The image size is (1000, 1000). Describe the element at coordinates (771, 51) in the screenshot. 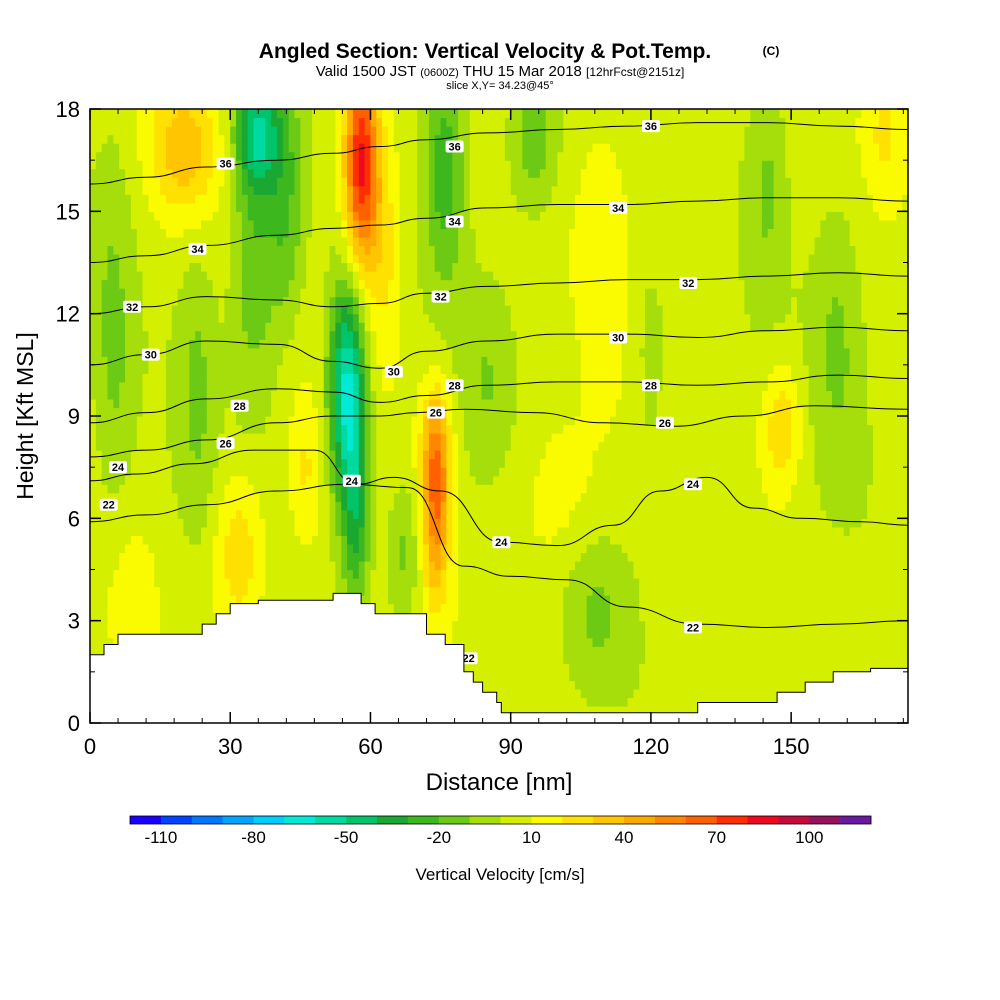

I see `chart-title-mark: (C)` at that location.